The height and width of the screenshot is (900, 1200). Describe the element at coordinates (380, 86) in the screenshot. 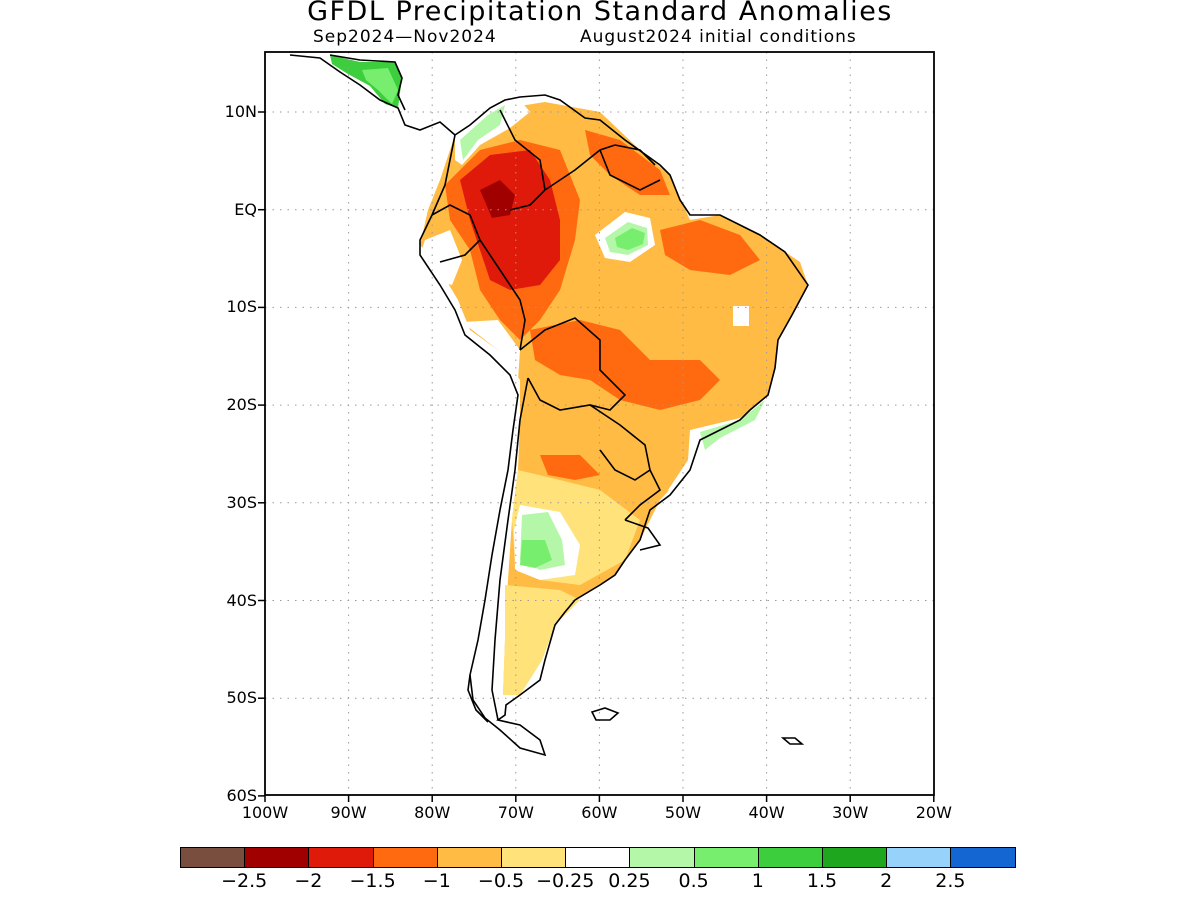

I see `central-america-light-wet` at that location.